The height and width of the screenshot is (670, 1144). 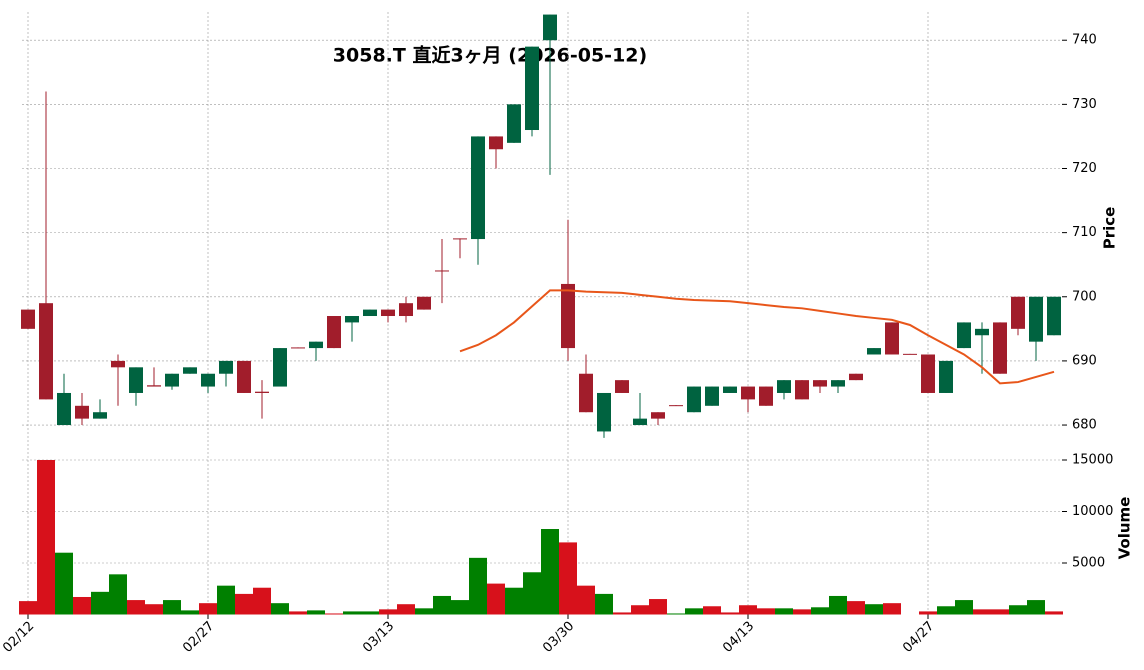 I want to click on x-tick-label: 02/27, so click(x=198, y=637).